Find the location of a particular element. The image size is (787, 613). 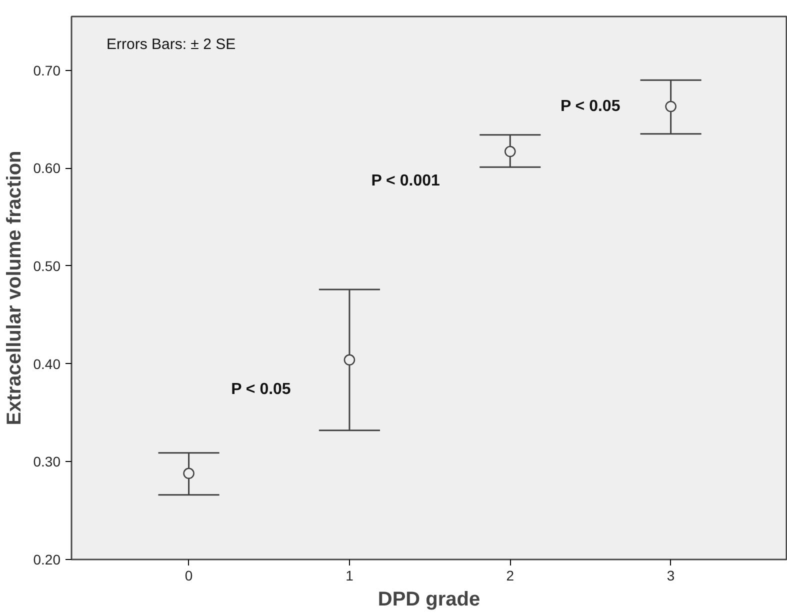

y-tick-label: 0.60 is located at coordinates (47, 168).